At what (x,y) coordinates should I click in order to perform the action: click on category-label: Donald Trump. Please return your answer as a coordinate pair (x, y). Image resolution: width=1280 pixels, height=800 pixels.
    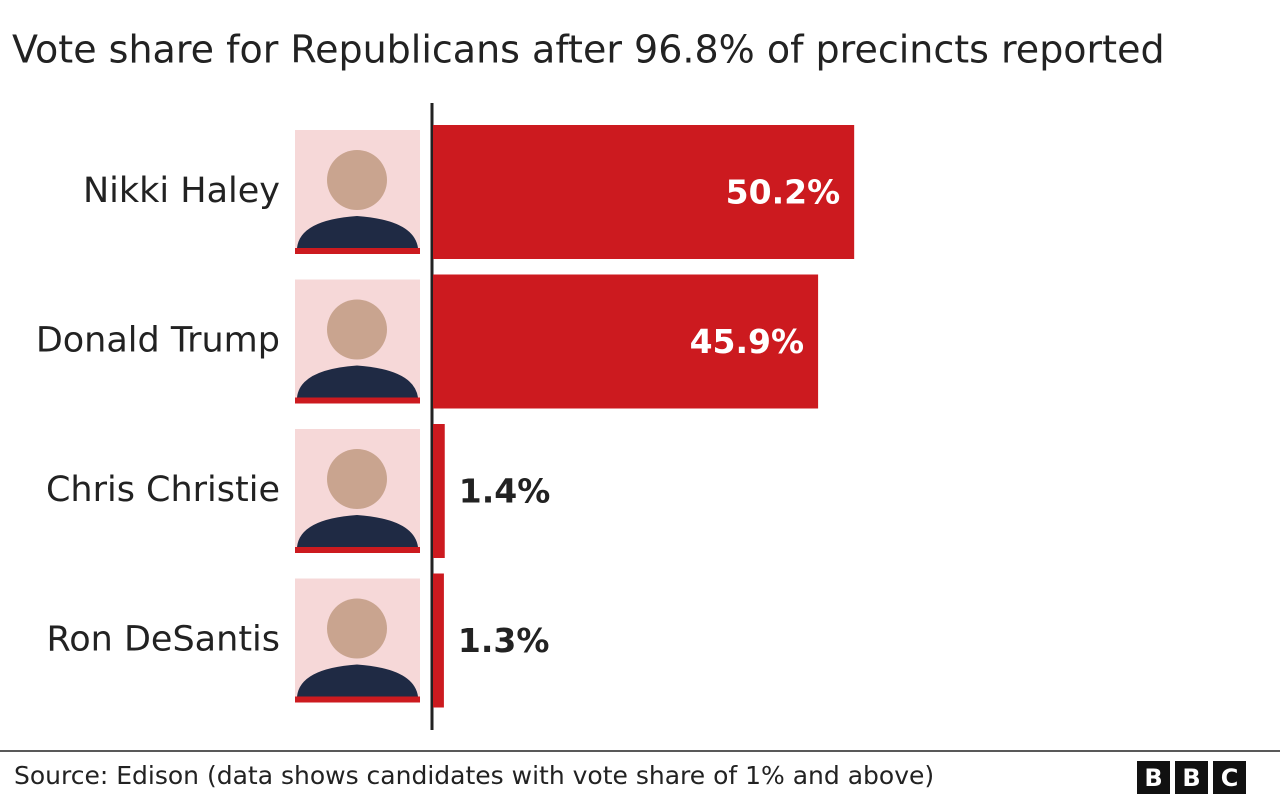
    Looking at the image, I should click on (158, 341).